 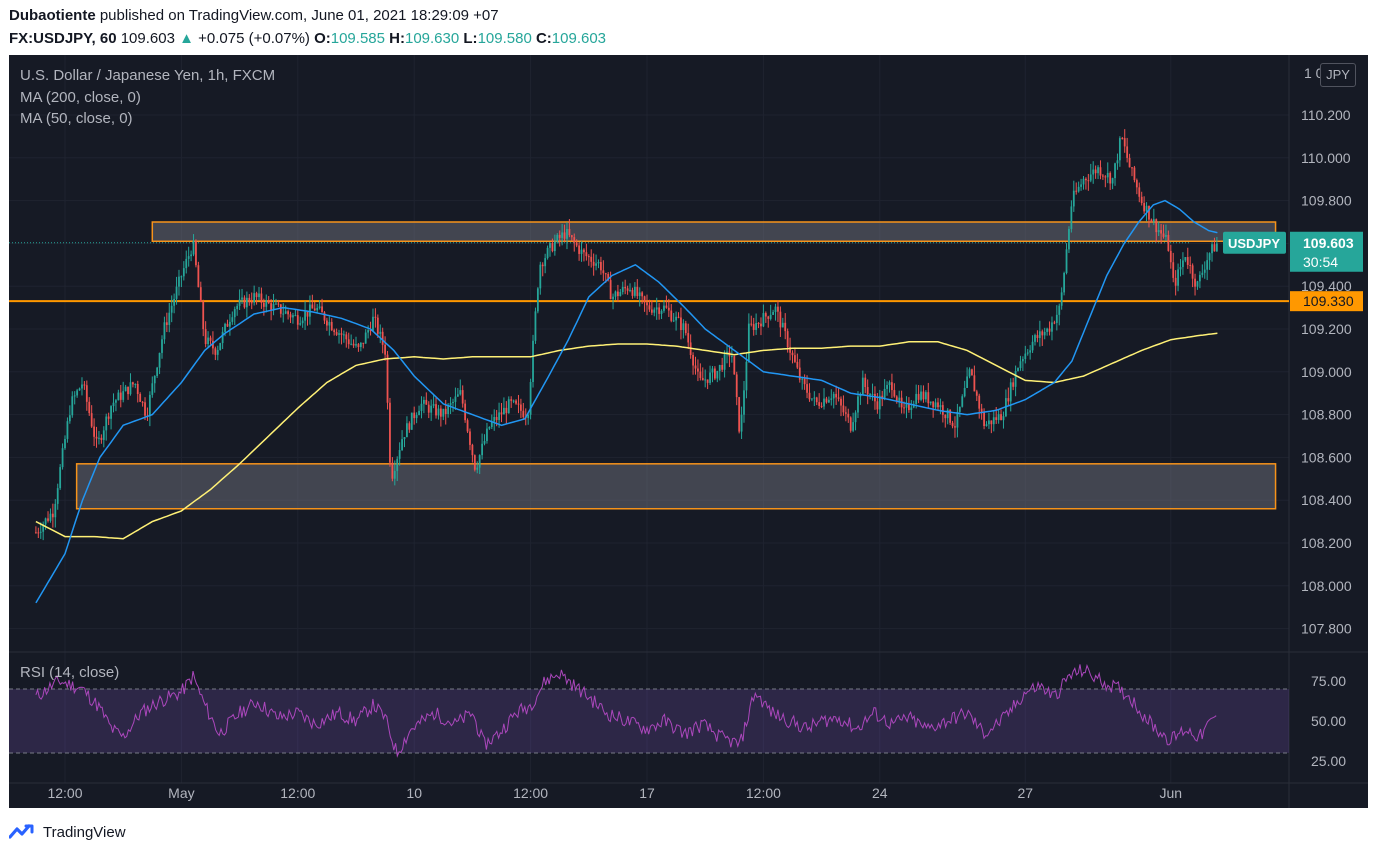 I want to click on legend-title: U.S. Dollar / Japanese Yen, 1h, FXCM, so click(x=148, y=75).